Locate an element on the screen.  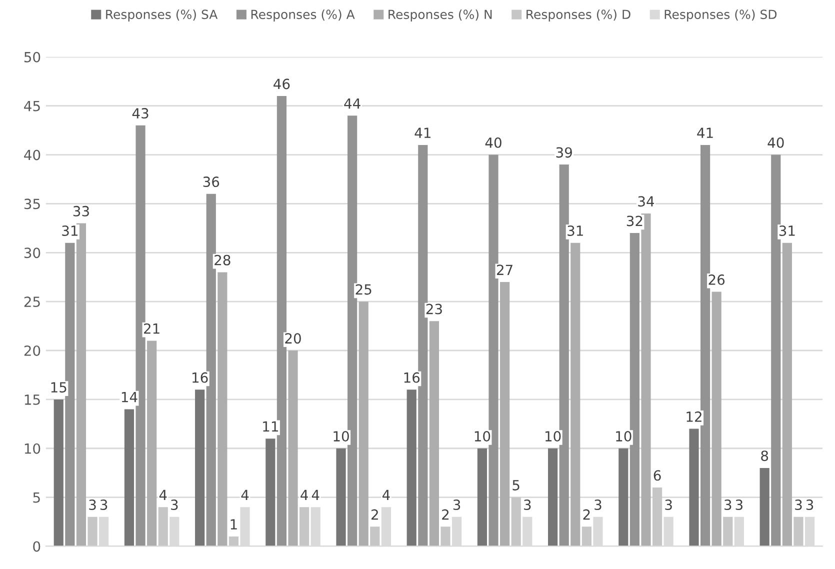
y-tick-label: 45 is located at coordinates (32, 106).